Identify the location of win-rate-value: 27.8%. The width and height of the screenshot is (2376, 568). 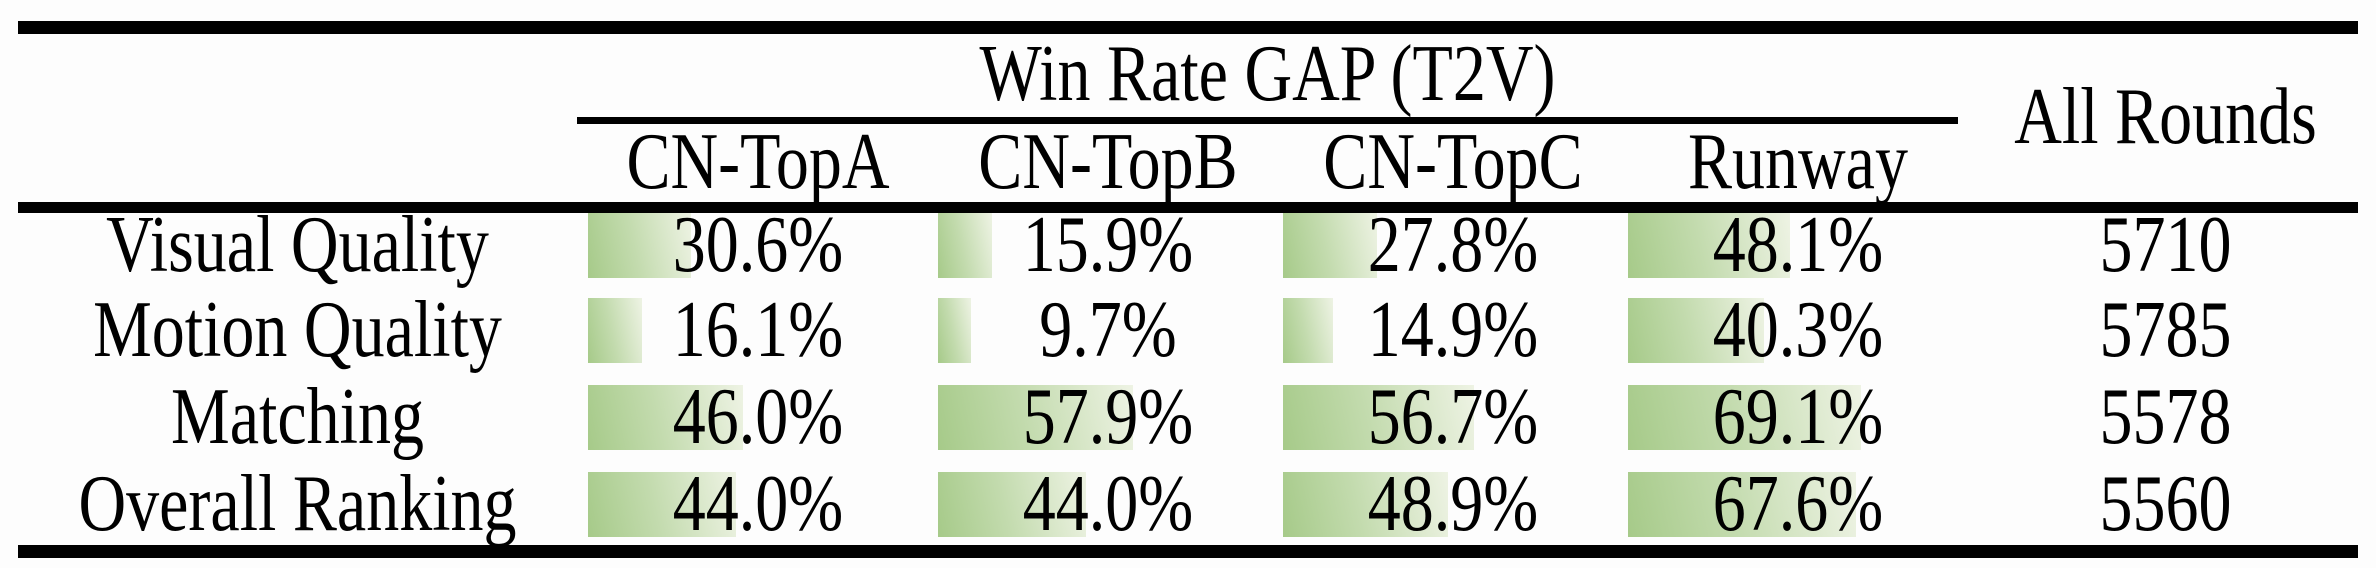
(1453, 244).